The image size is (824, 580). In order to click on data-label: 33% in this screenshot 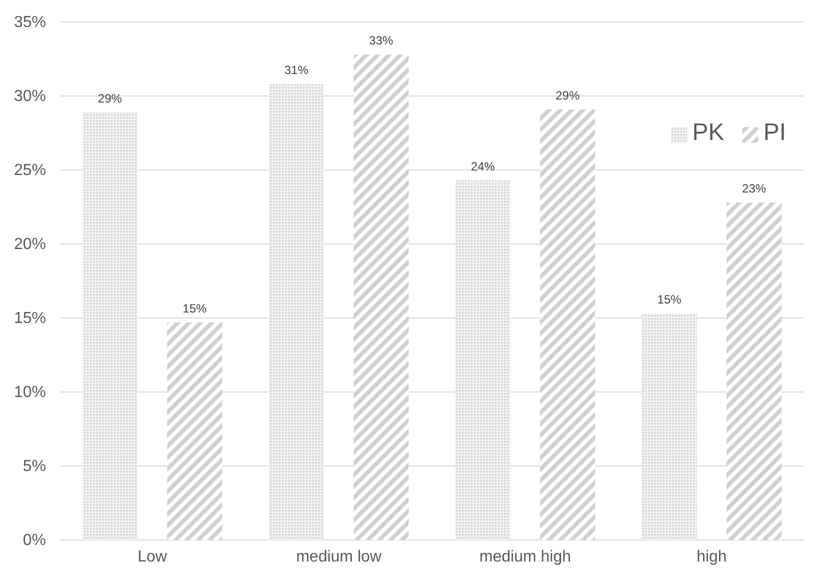, I will do `click(381, 41)`.